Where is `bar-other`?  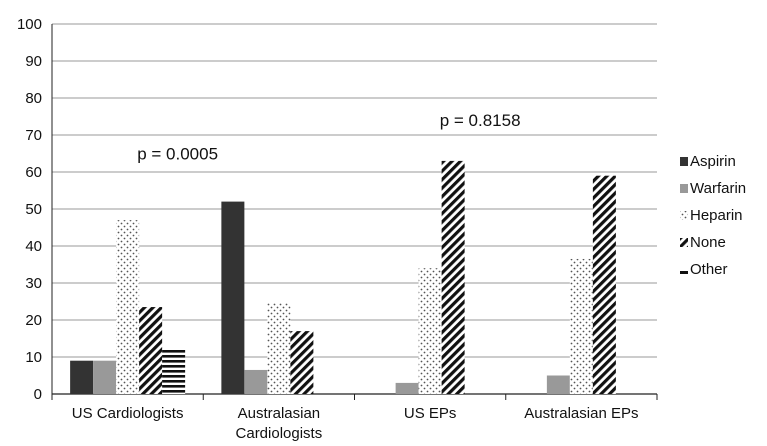 bar-other is located at coordinates (174, 371).